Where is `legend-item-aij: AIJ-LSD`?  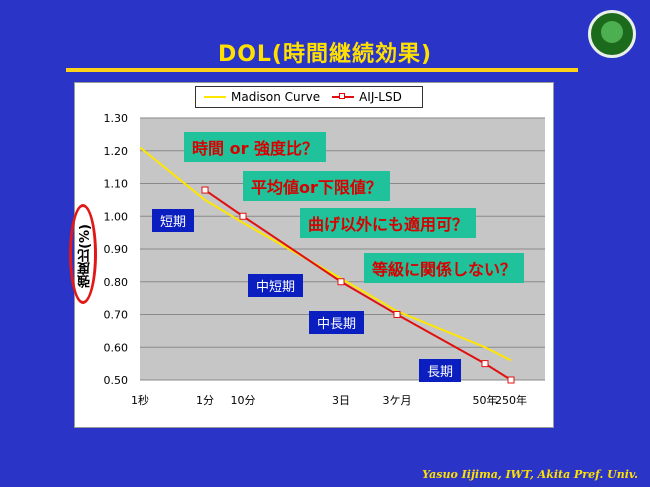
legend-item-aij: AIJ-LSD is located at coordinates (367, 97).